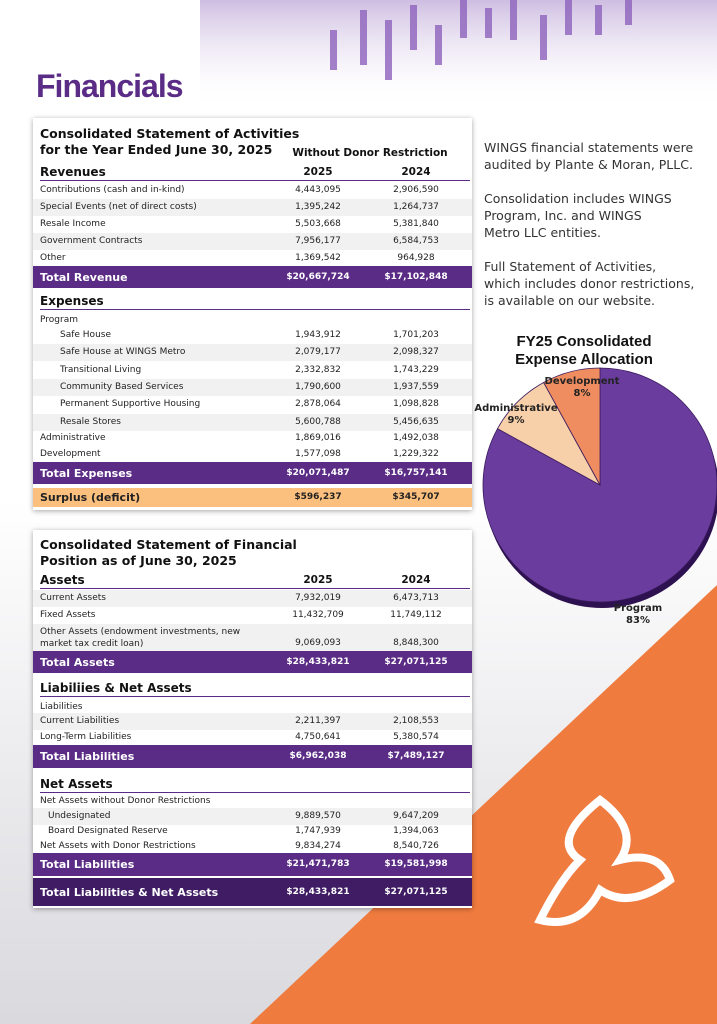  Describe the element at coordinates (125, 801) in the screenshot. I see `group-label: Net Assets without Donor Restrictions` at that location.